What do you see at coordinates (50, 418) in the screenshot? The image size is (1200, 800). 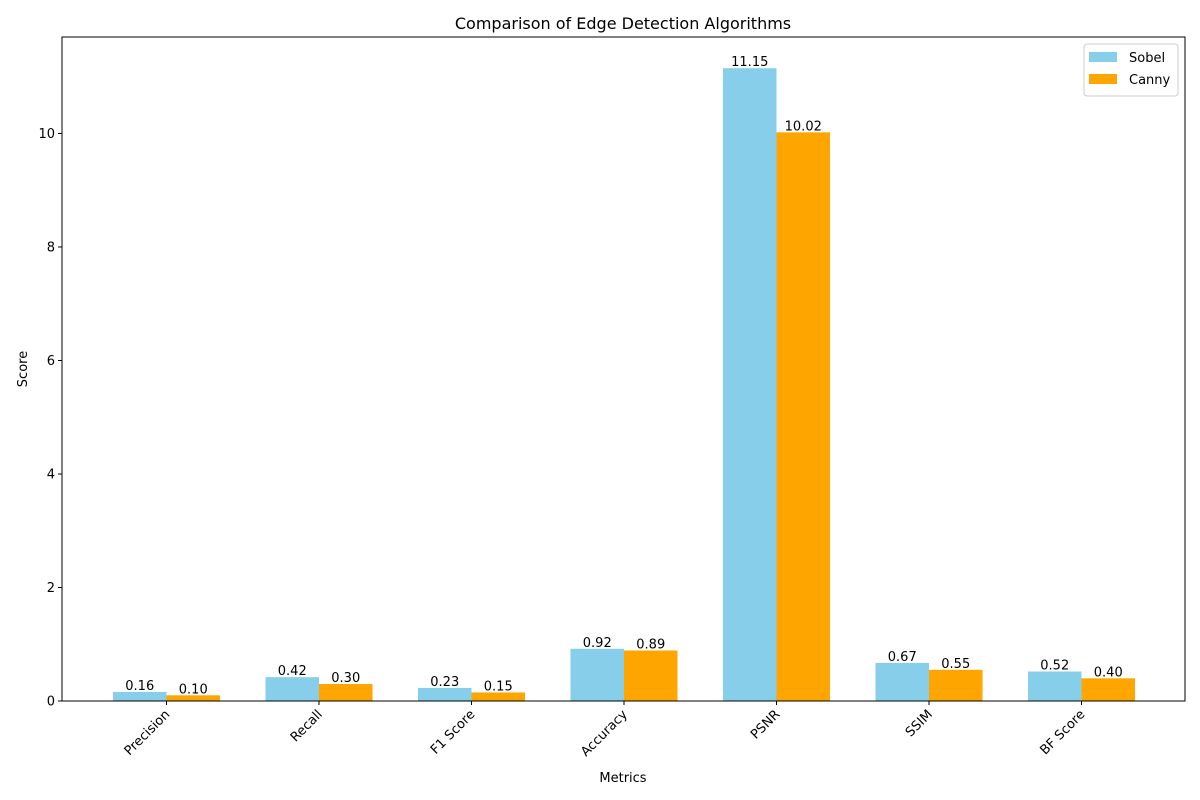 I see `y-axis: 0 2 4 6 8 10` at bounding box center [50, 418].